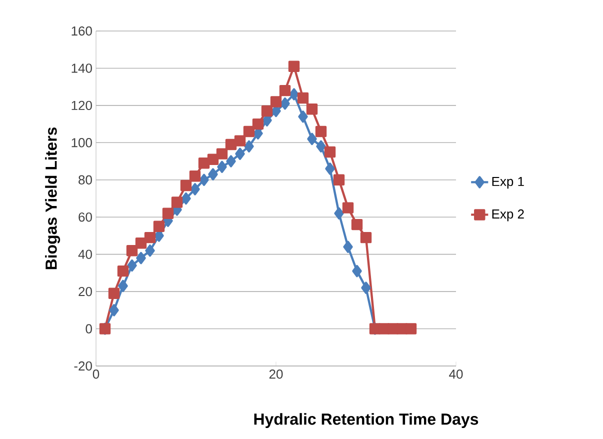  What do you see at coordinates (85, 217) in the screenshot?
I see `y-tick-label: 60` at bounding box center [85, 217].